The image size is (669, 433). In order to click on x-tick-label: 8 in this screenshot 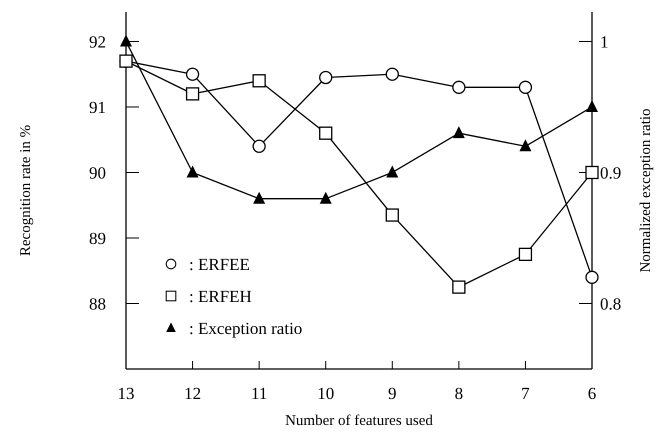, I will do `click(459, 393)`.